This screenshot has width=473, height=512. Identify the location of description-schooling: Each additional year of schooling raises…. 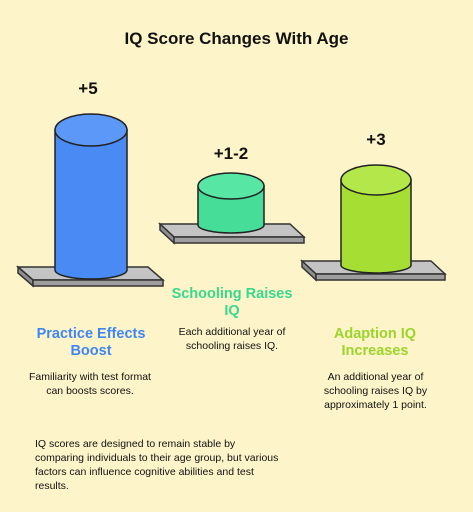
(232, 339).